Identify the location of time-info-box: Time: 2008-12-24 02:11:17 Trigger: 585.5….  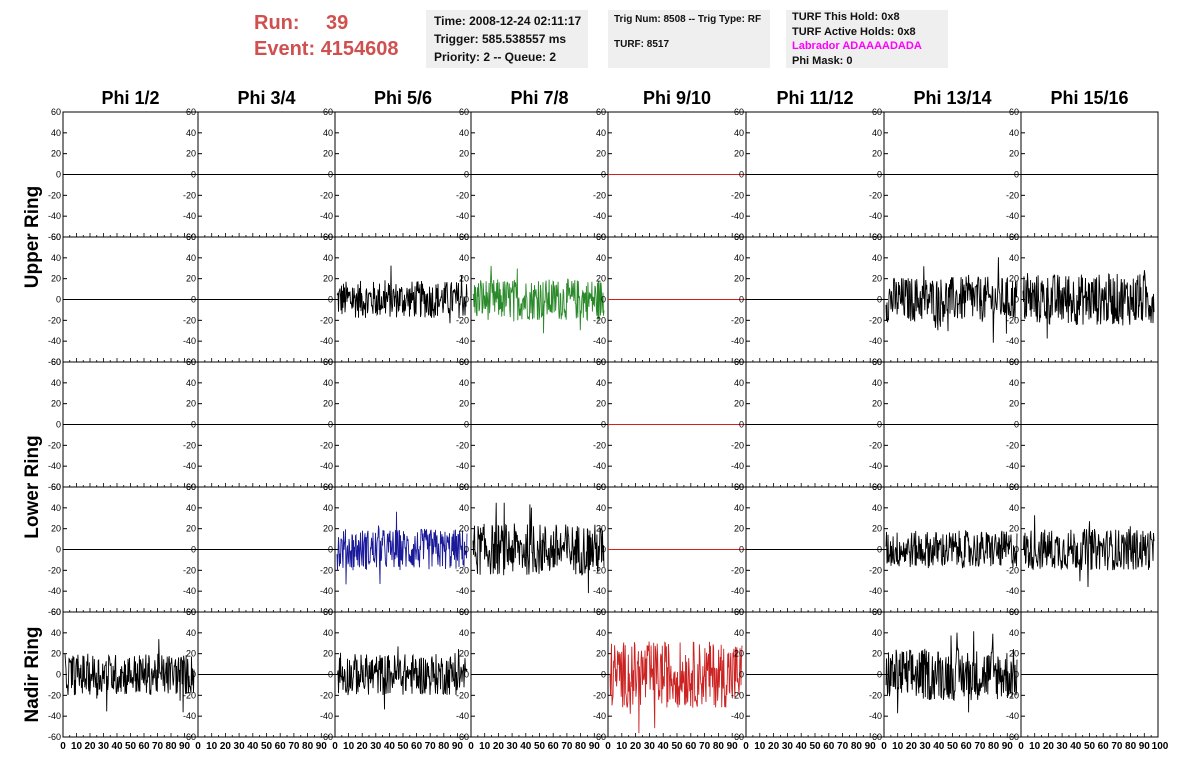
(507, 39).